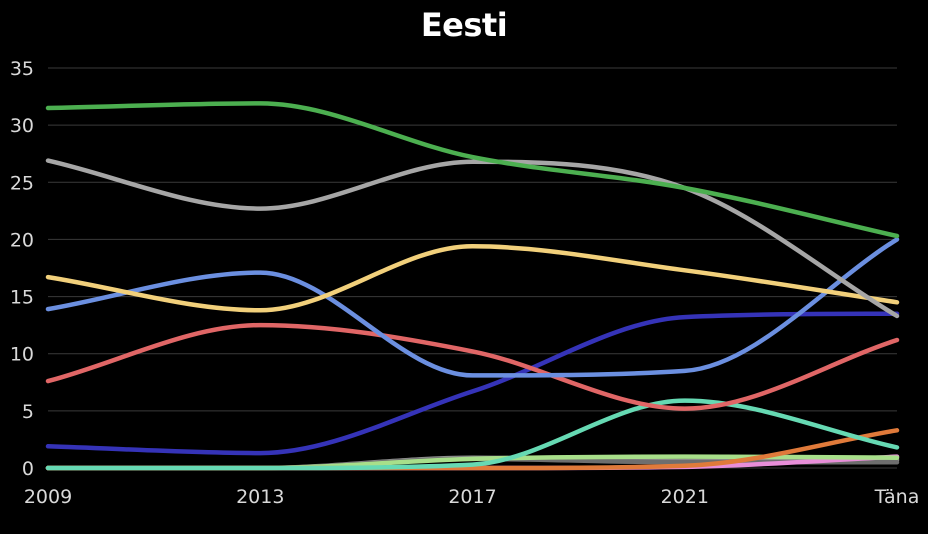  Describe the element at coordinates (28, 469) in the screenshot. I see `y-tick-label-0: 0` at that location.